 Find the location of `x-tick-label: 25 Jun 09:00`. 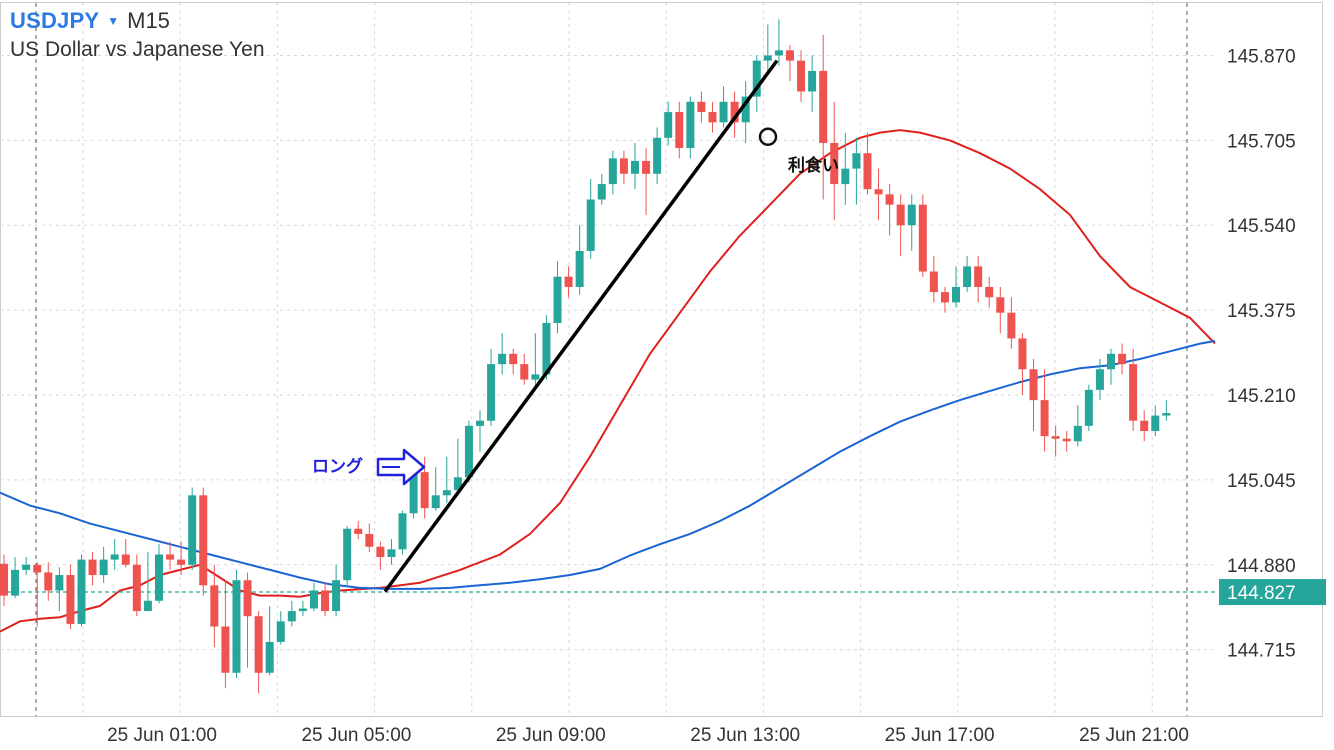

x-tick-label: 25 Jun 09:00 is located at coordinates (551, 735).